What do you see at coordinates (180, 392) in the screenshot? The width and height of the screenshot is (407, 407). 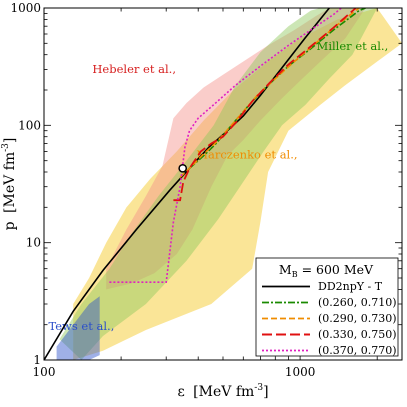 I see `x-axis-symbol: ε` at bounding box center [180, 392].